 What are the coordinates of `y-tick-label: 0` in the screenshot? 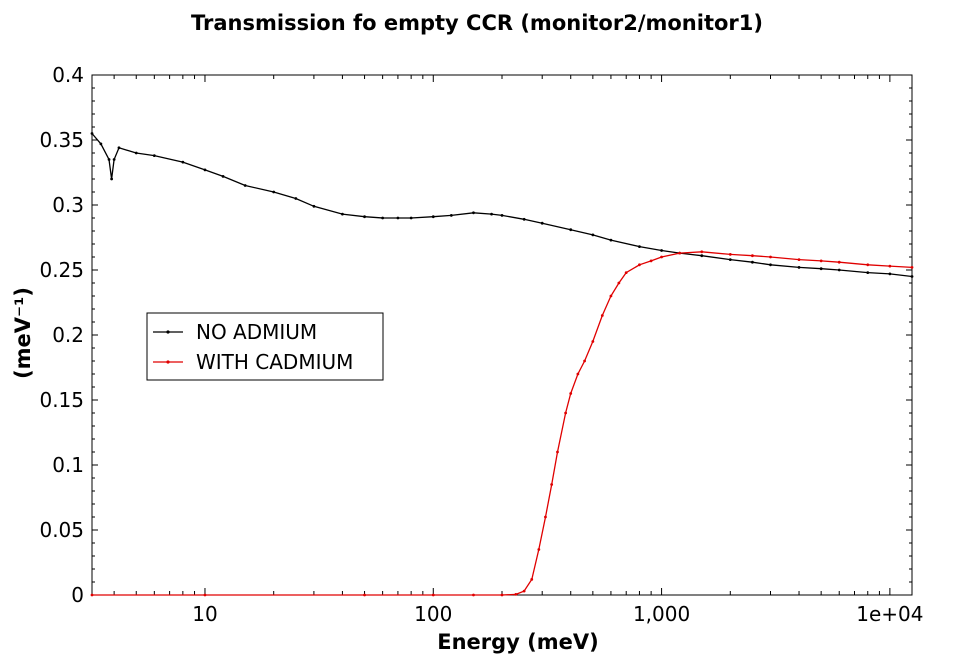 It's located at (77, 595).